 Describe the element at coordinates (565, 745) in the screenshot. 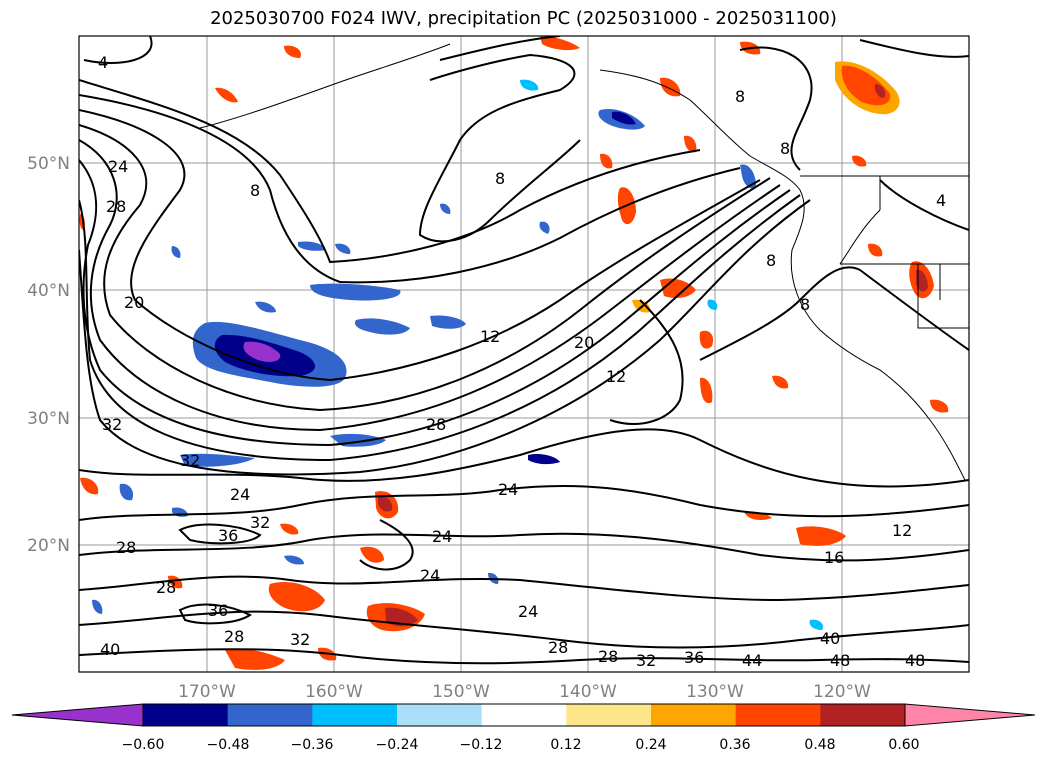

I see `colorbar-tick-label: 0.12` at that location.